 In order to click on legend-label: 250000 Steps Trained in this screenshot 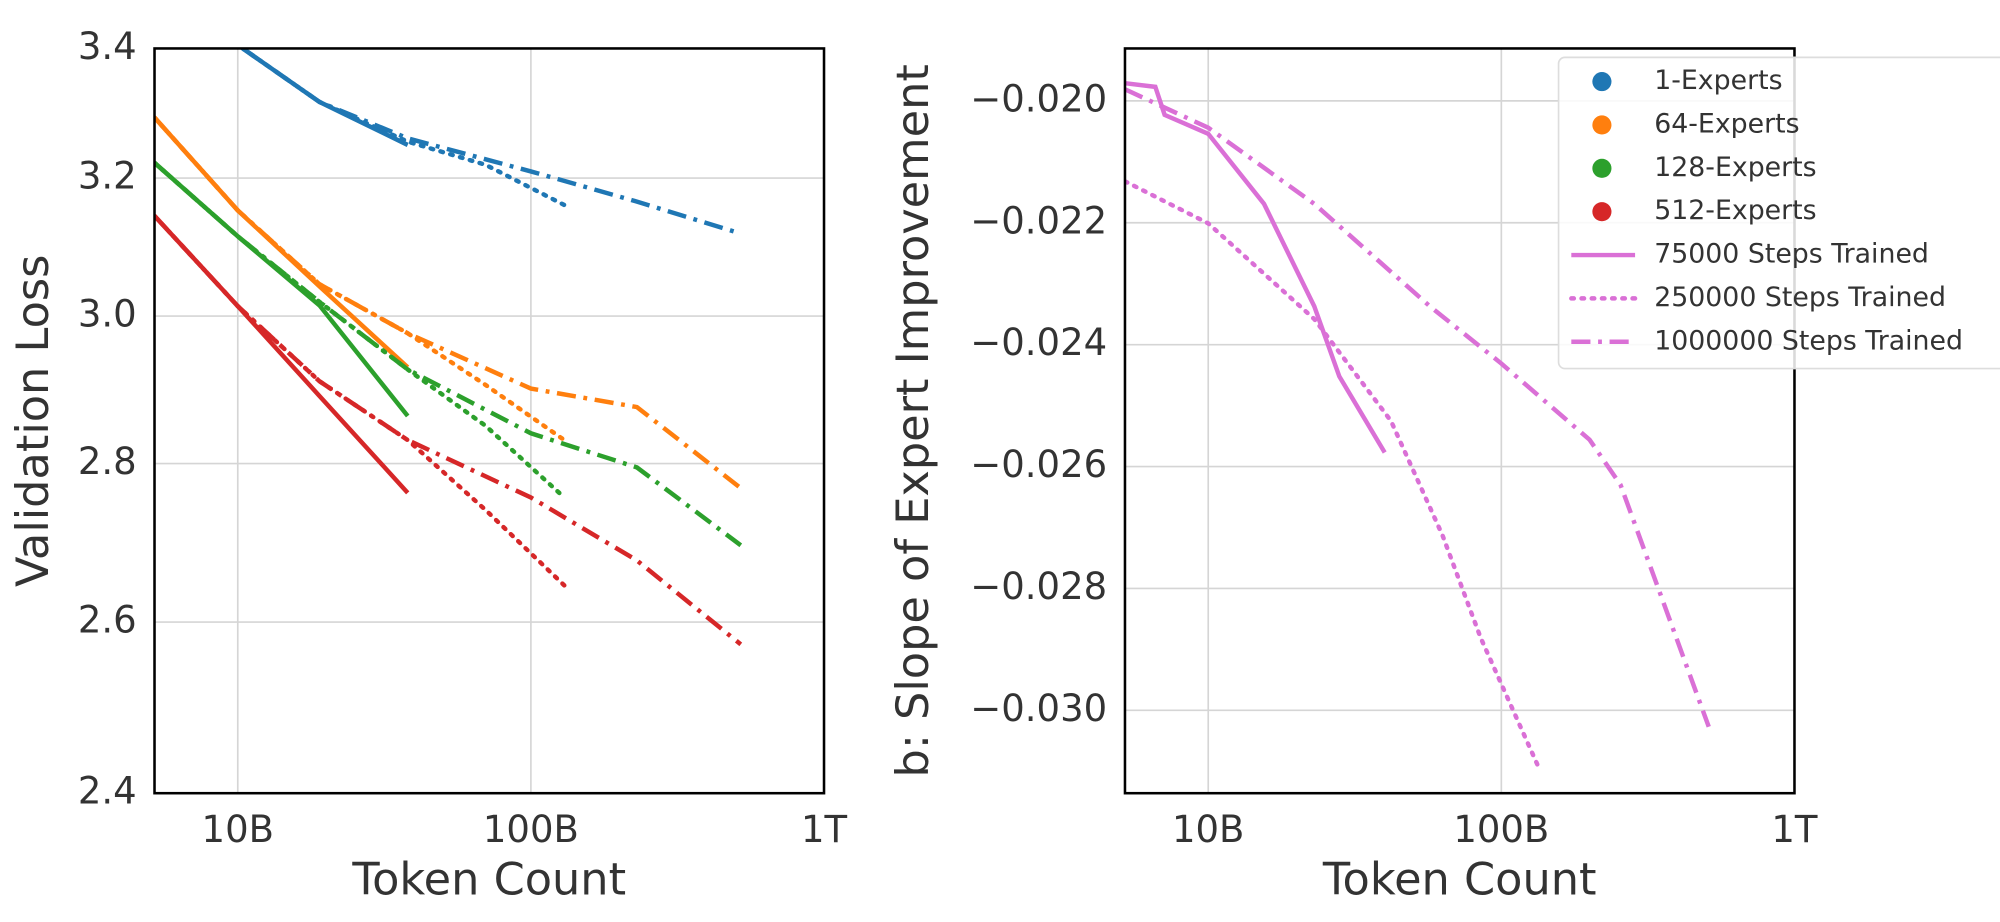, I will do `click(1800, 297)`.